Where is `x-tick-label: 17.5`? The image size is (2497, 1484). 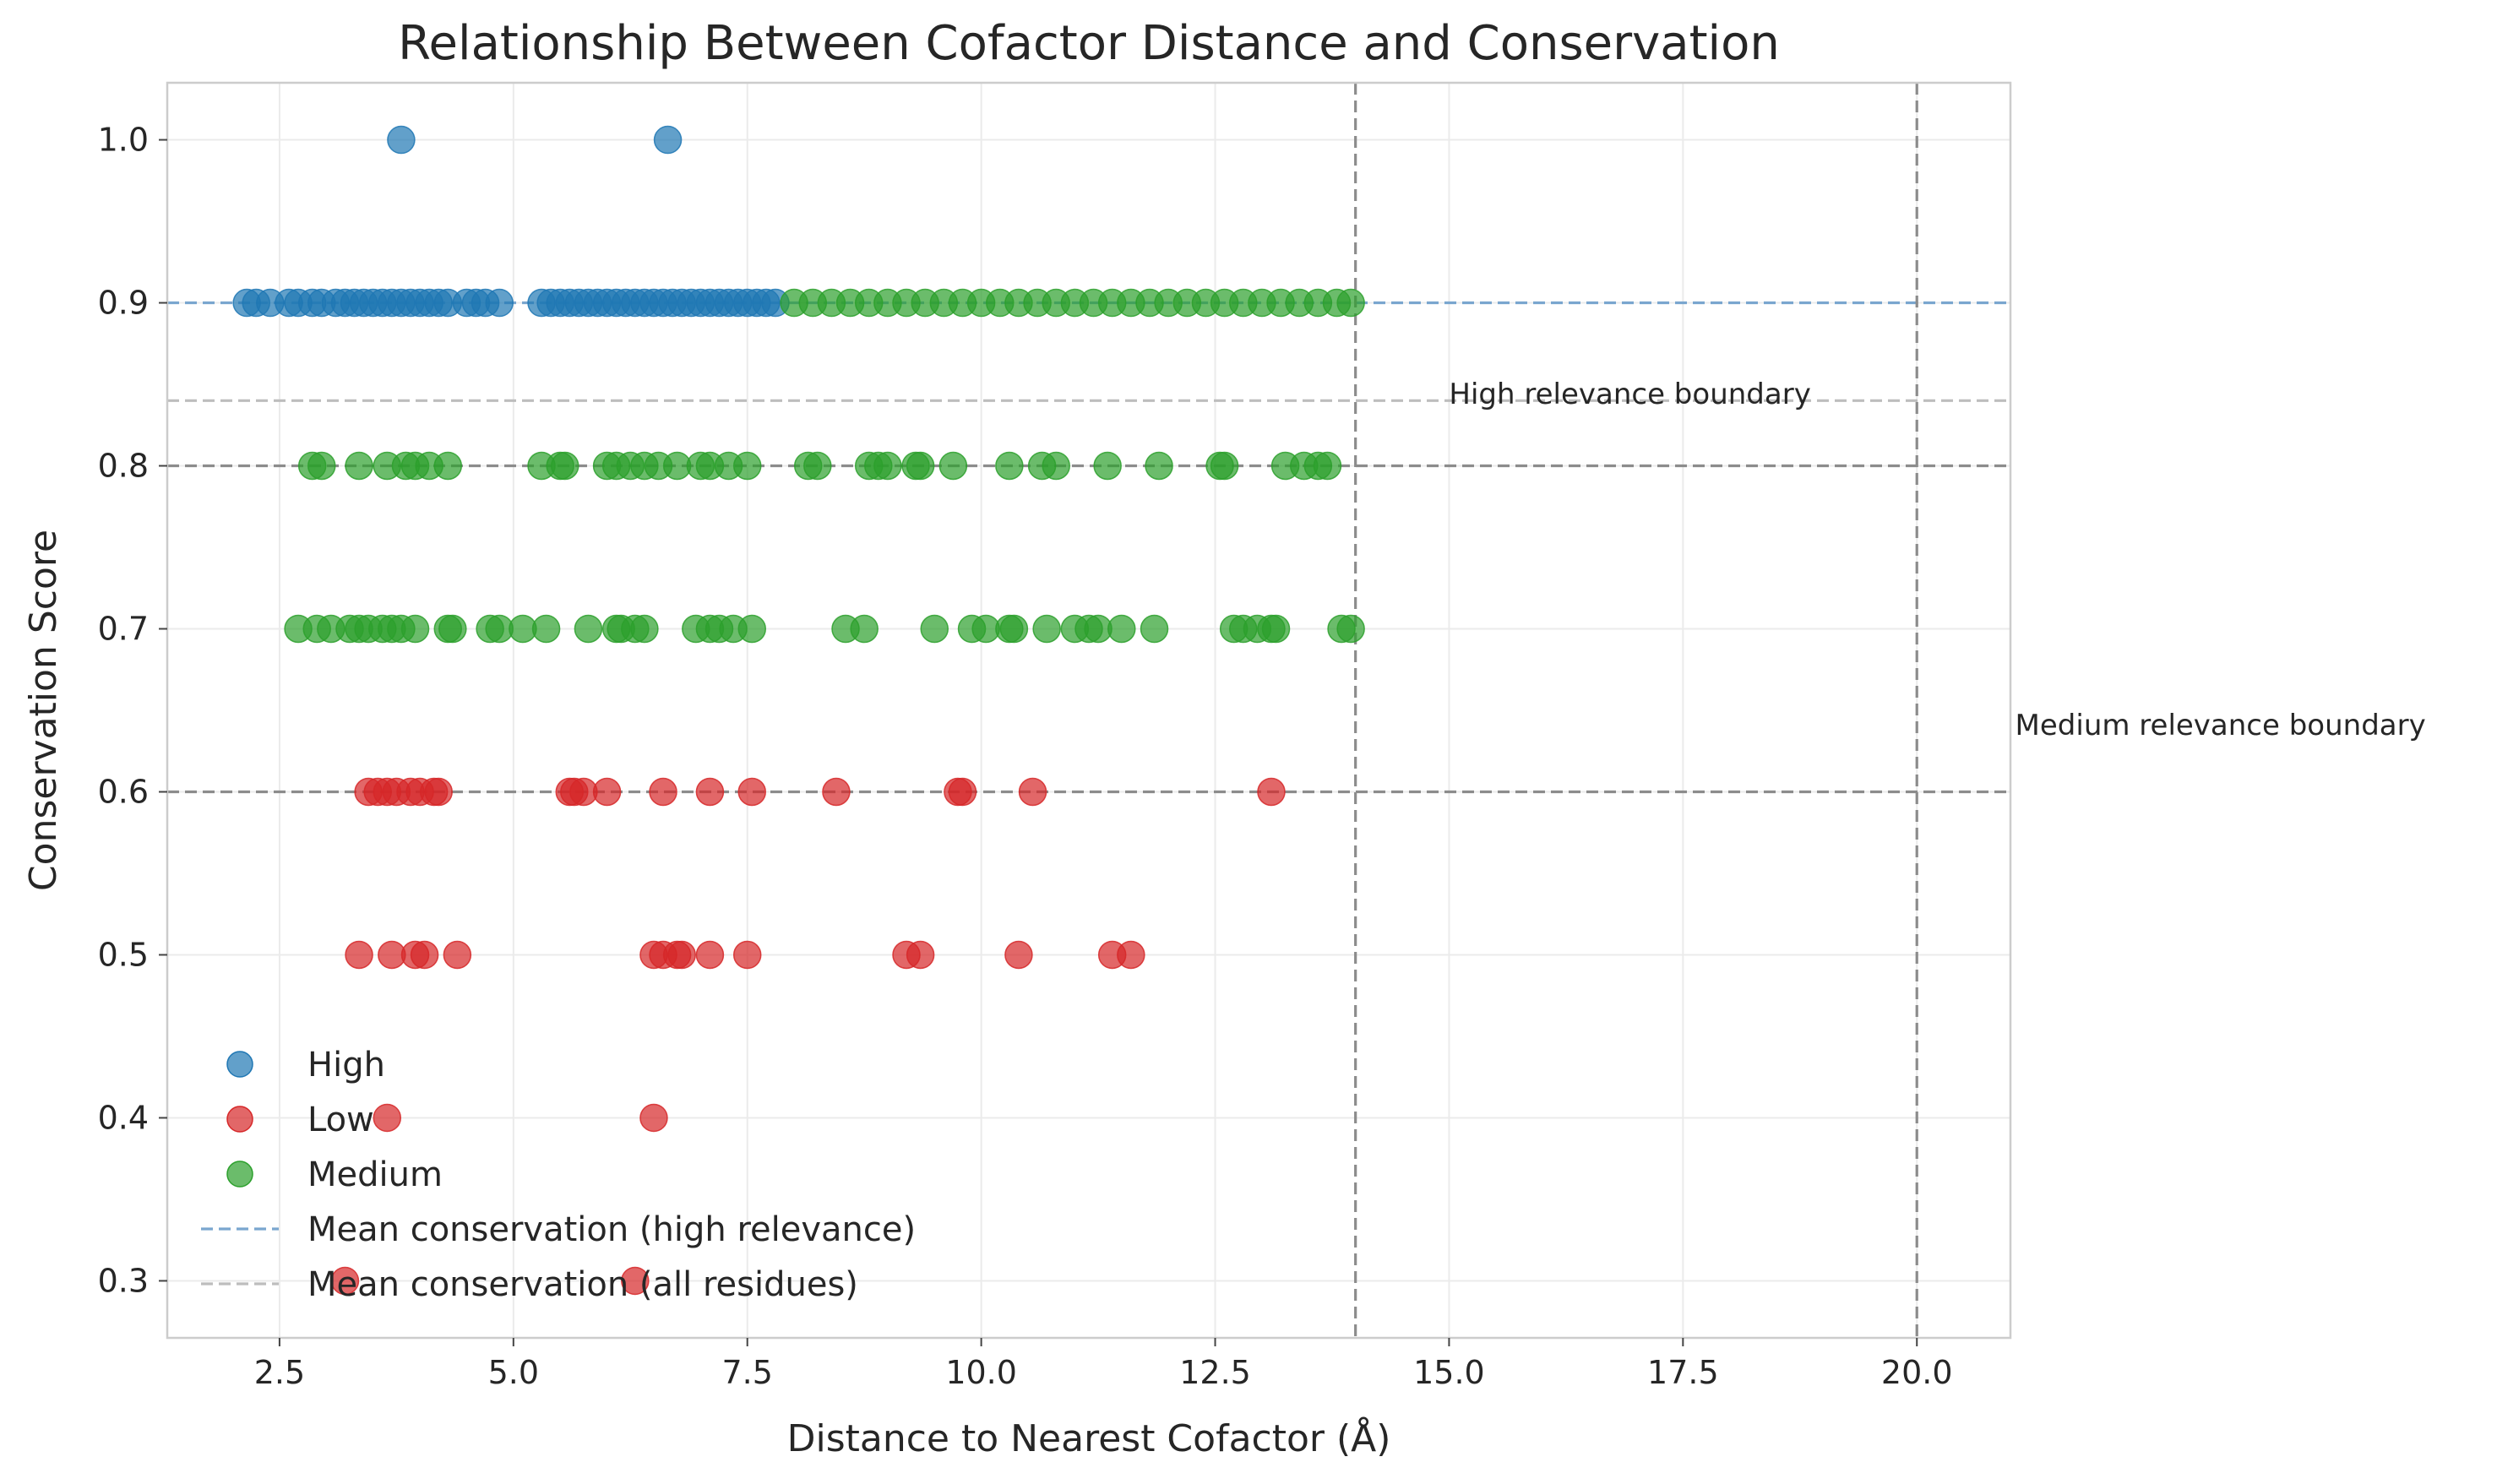 x-tick-label: 17.5 is located at coordinates (1683, 1372).